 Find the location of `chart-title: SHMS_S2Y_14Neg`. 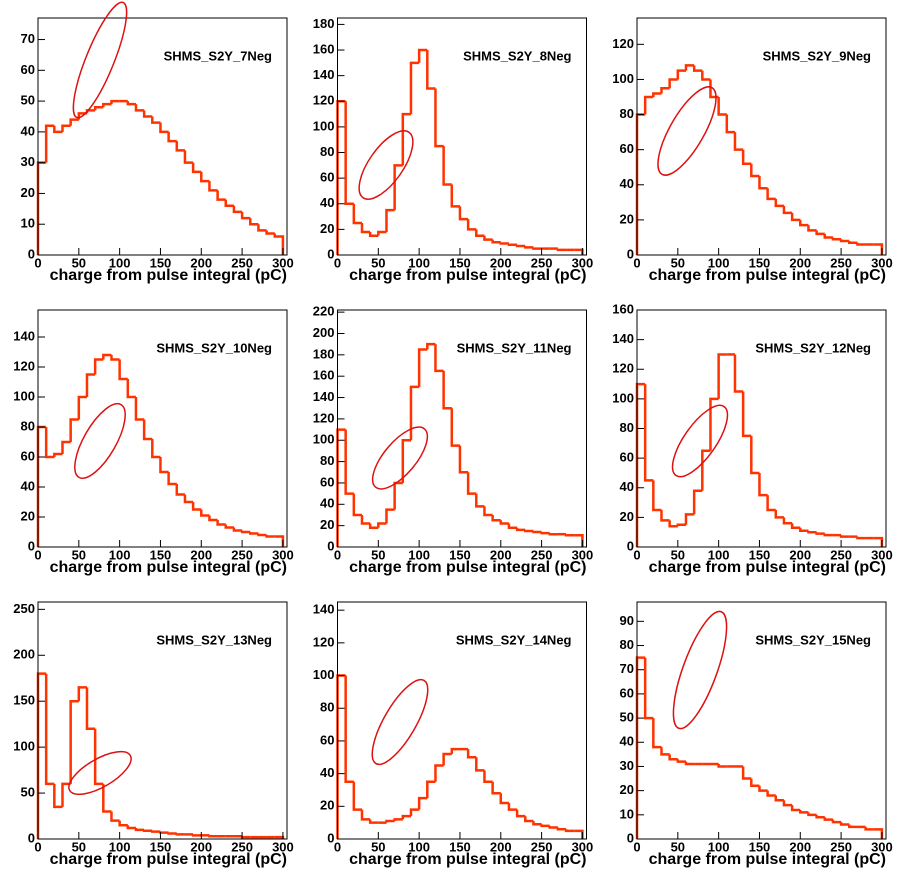

chart-title: SHMS_S2Y_14Neg is located at coordinates (514, 639).